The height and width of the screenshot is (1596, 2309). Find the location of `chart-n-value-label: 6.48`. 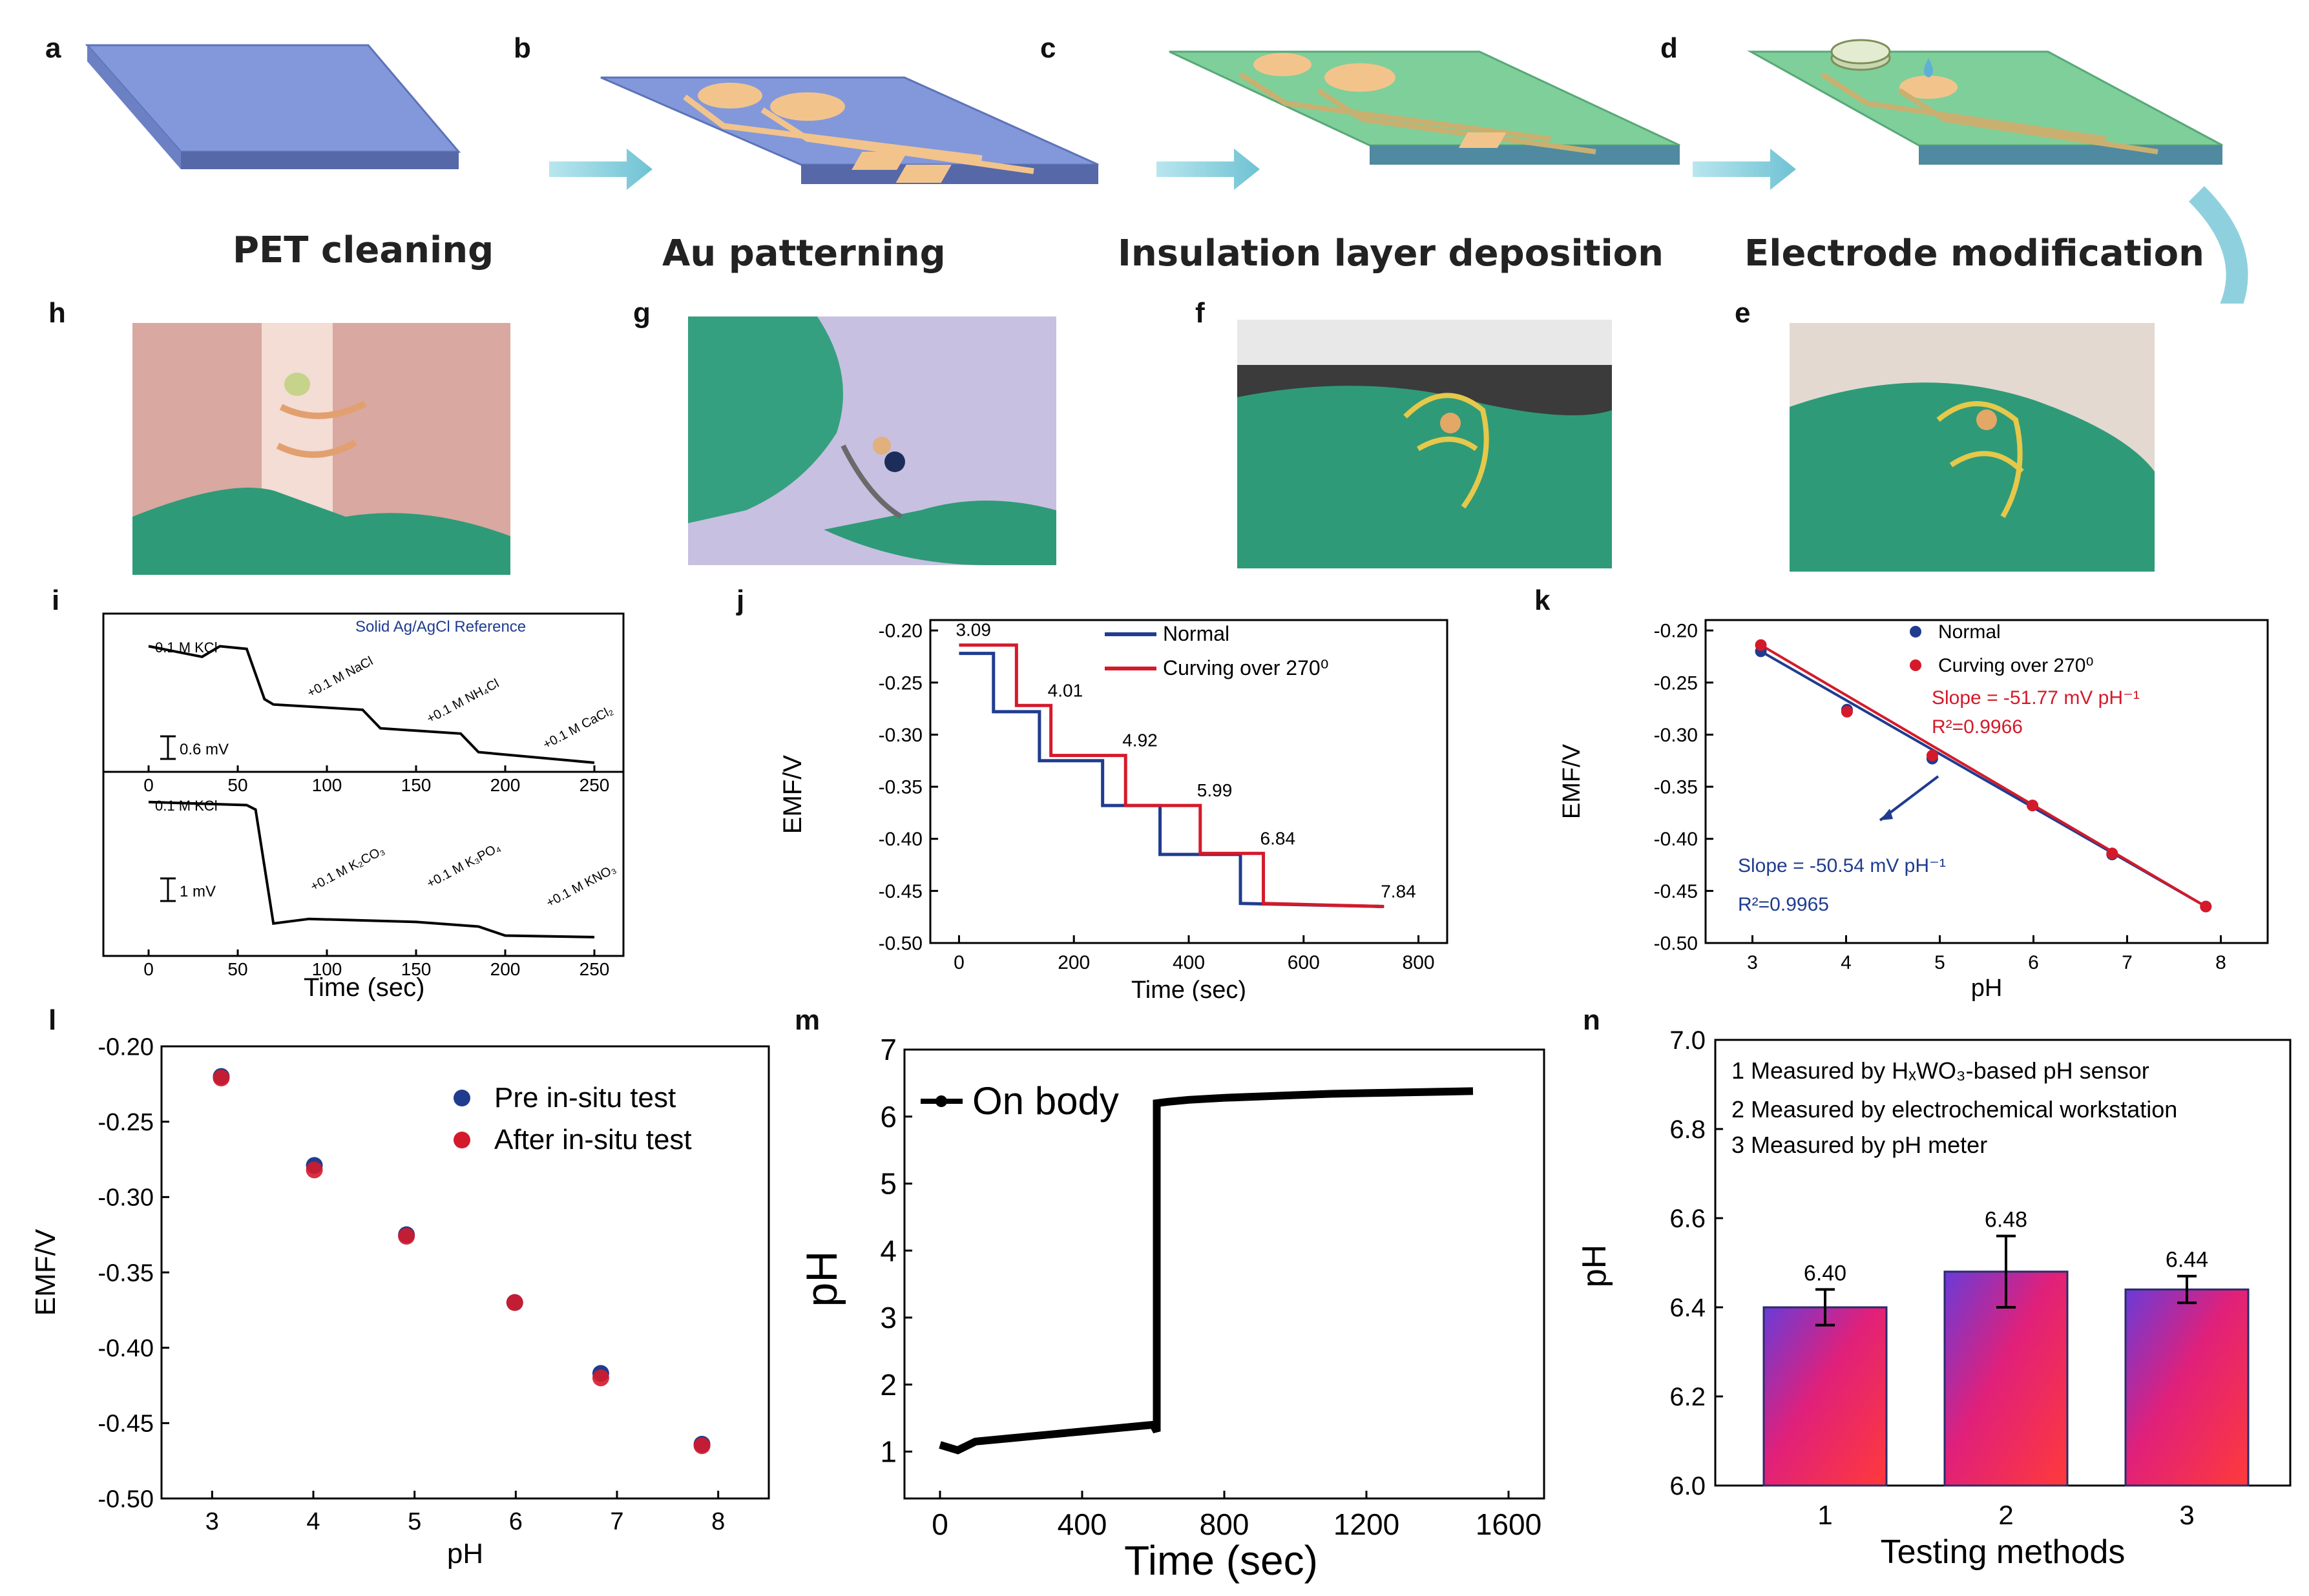

chart-n-value-label: 6.48 is located at coordinates (2006, 1220).